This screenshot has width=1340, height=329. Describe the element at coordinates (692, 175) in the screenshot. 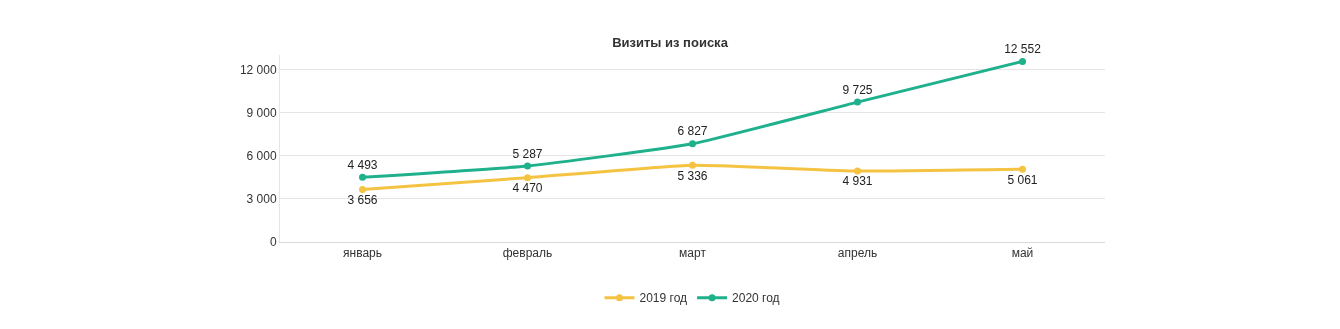

I see `data-label: 5 336` at that location.